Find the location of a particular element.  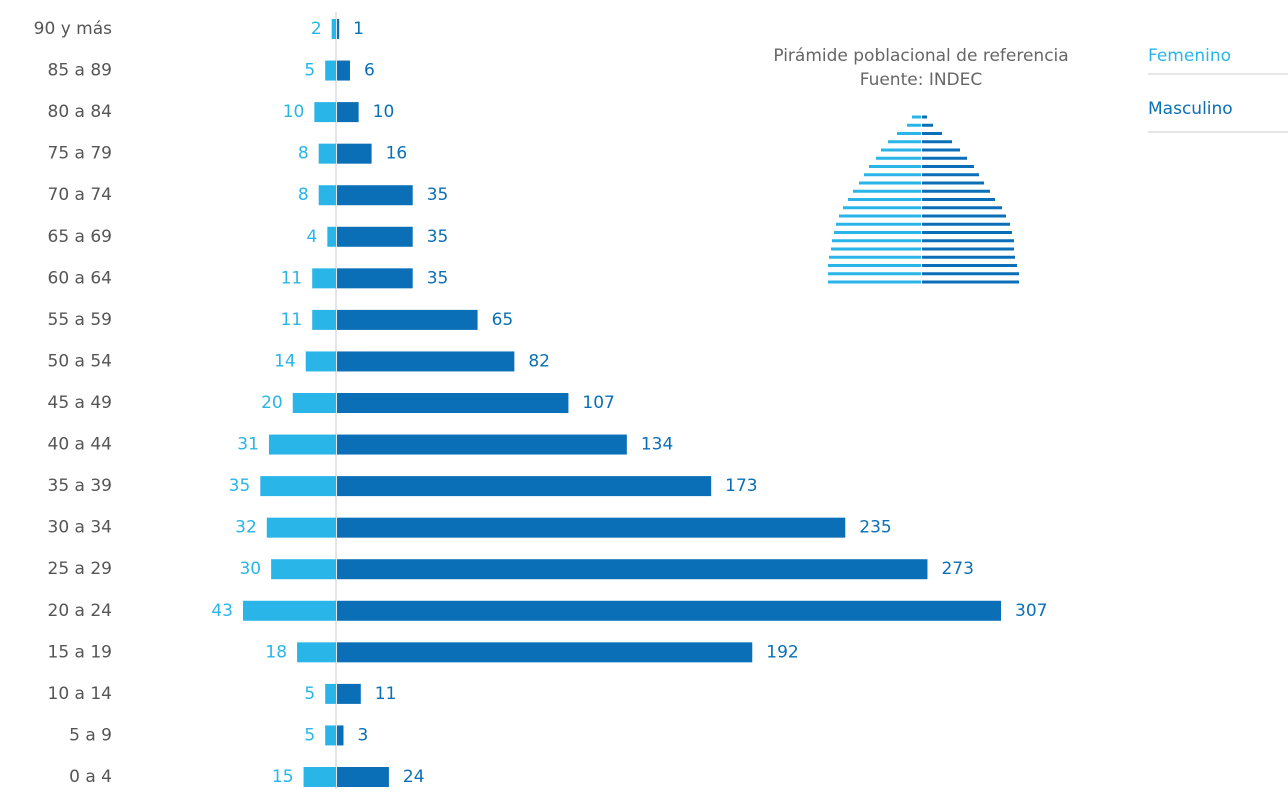

data-label: 16 is located at coordinates (397, 154).